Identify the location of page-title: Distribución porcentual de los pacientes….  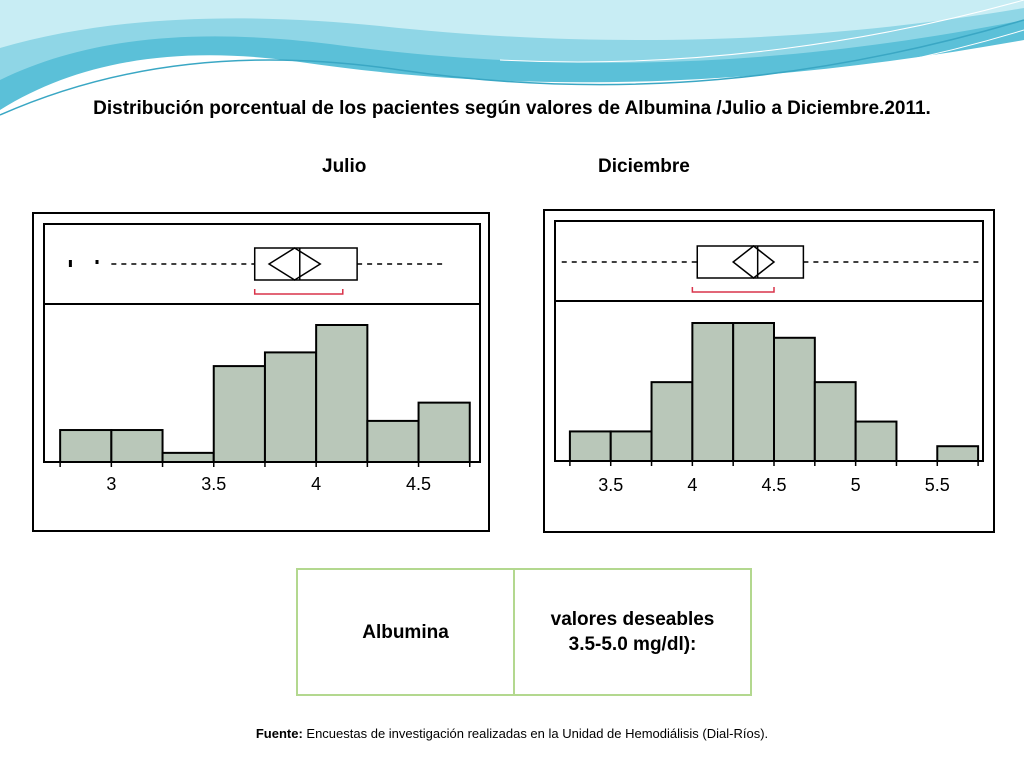
(512, 108).